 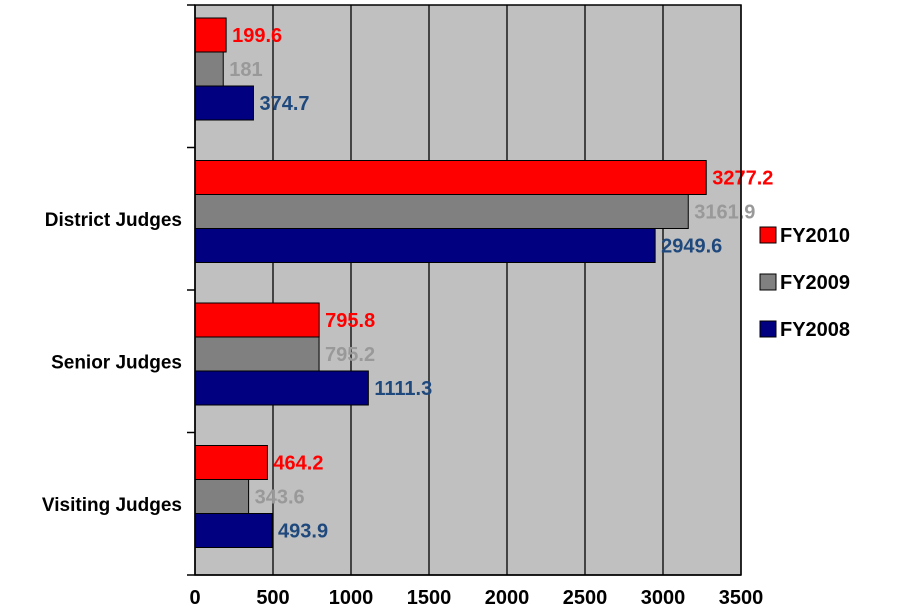 I want to click on data-label-fy2009-visiting-judges: 343.6, so click(x=280, y=498).